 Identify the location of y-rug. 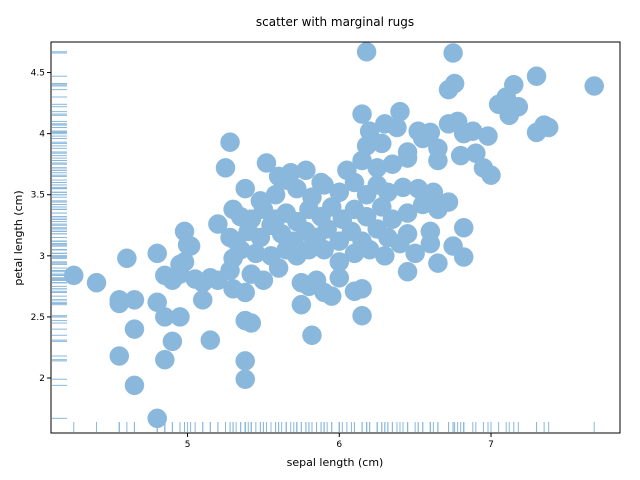
(59, 235).